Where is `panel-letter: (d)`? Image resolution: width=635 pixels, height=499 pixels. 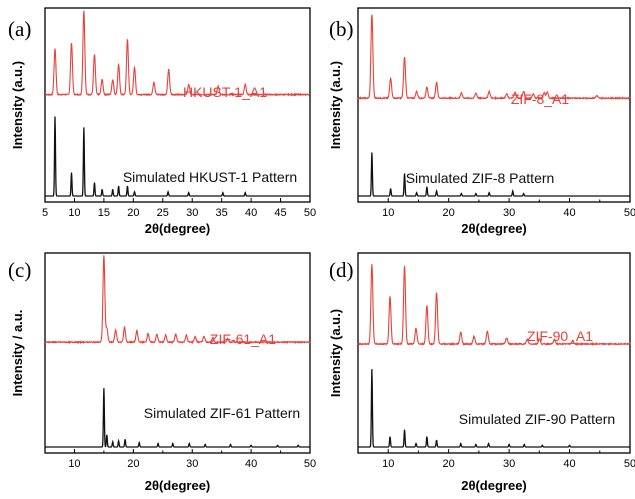 panel-letter: (d) is located at coordinates (341, 270).